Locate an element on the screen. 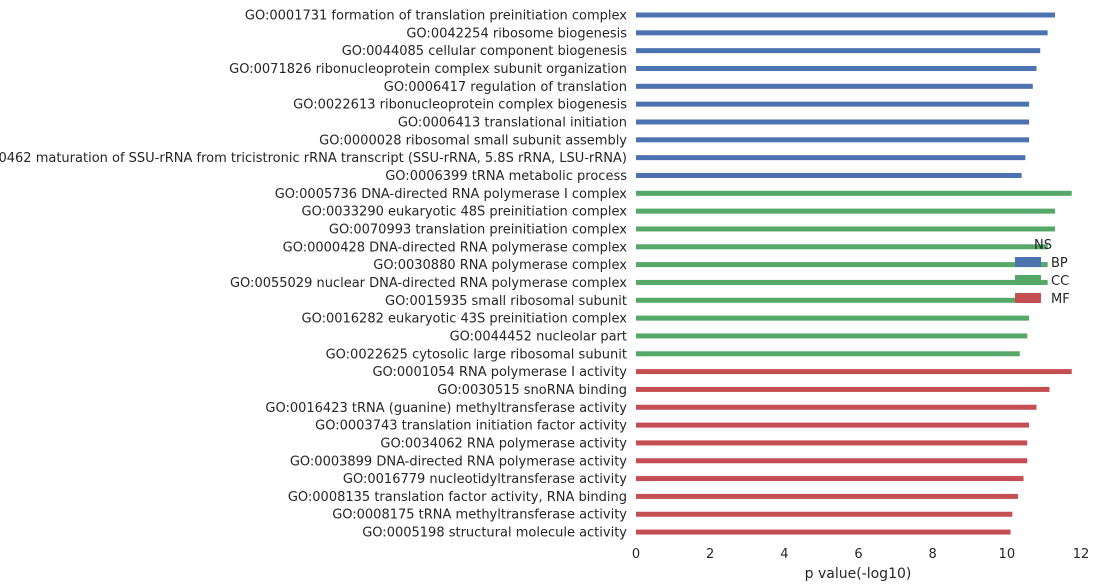 The image size is (1096, 587). category-label: GO:0005198 structural molecule activity is located at coordinates (494, 533).